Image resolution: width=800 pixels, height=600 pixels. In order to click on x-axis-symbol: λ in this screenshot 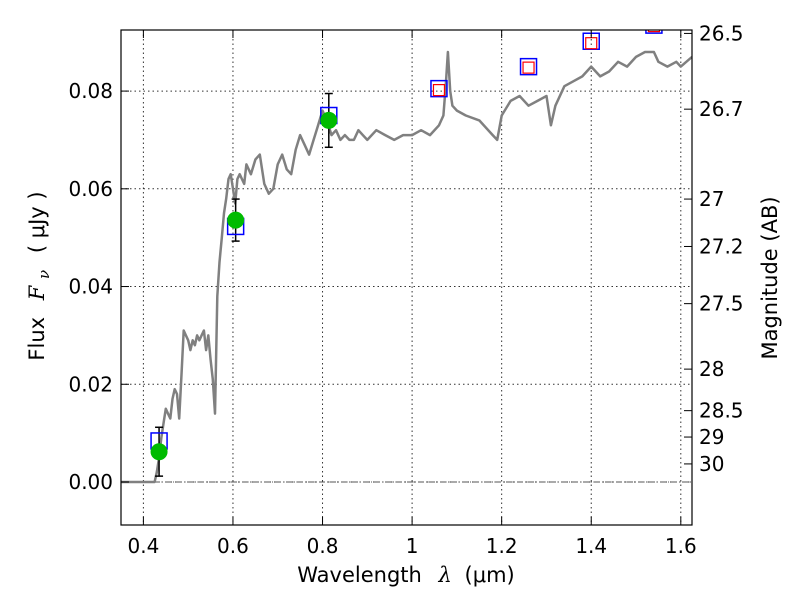, I will do `click(445, 575)`.